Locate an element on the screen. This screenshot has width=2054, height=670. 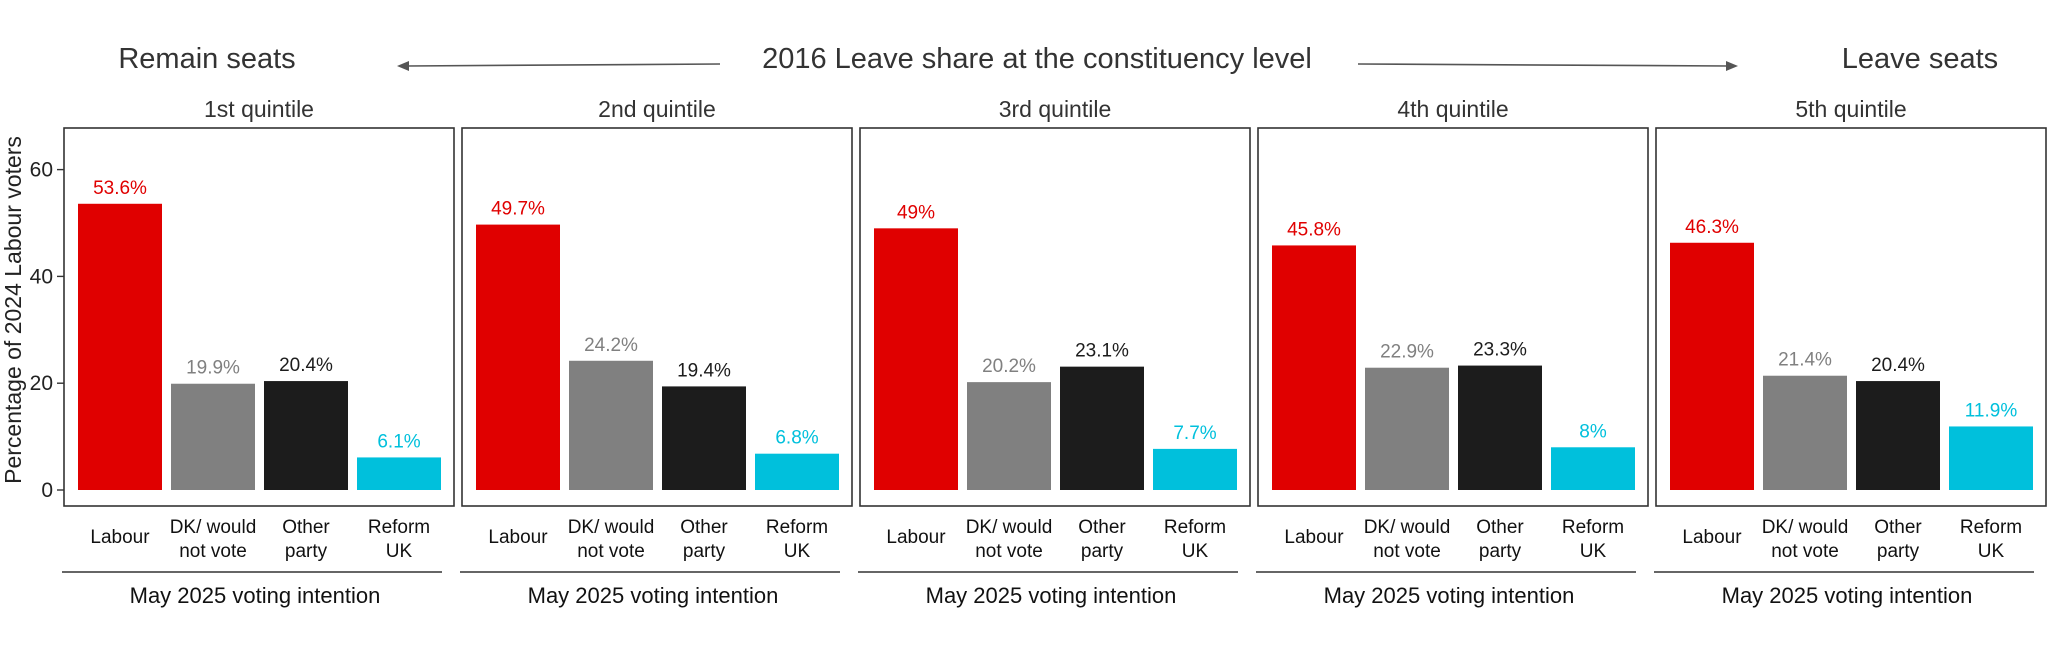
data-label: 19.4% is located at coordinates (704, 370).